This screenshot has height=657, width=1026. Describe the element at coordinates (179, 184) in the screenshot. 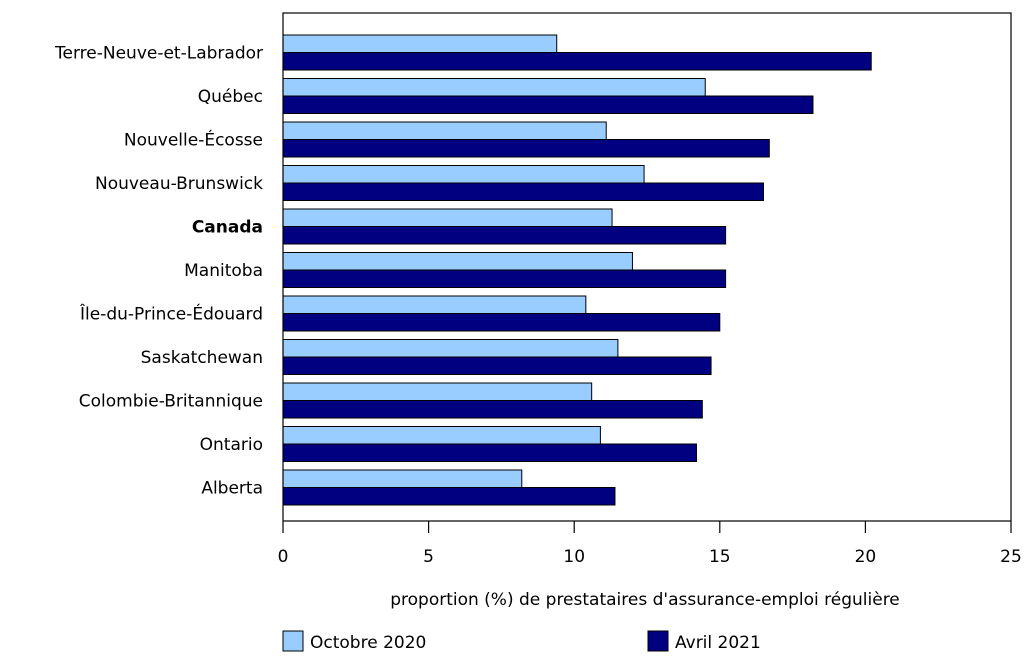

I see `category-label: Nouveau-Brunswick` at that location.